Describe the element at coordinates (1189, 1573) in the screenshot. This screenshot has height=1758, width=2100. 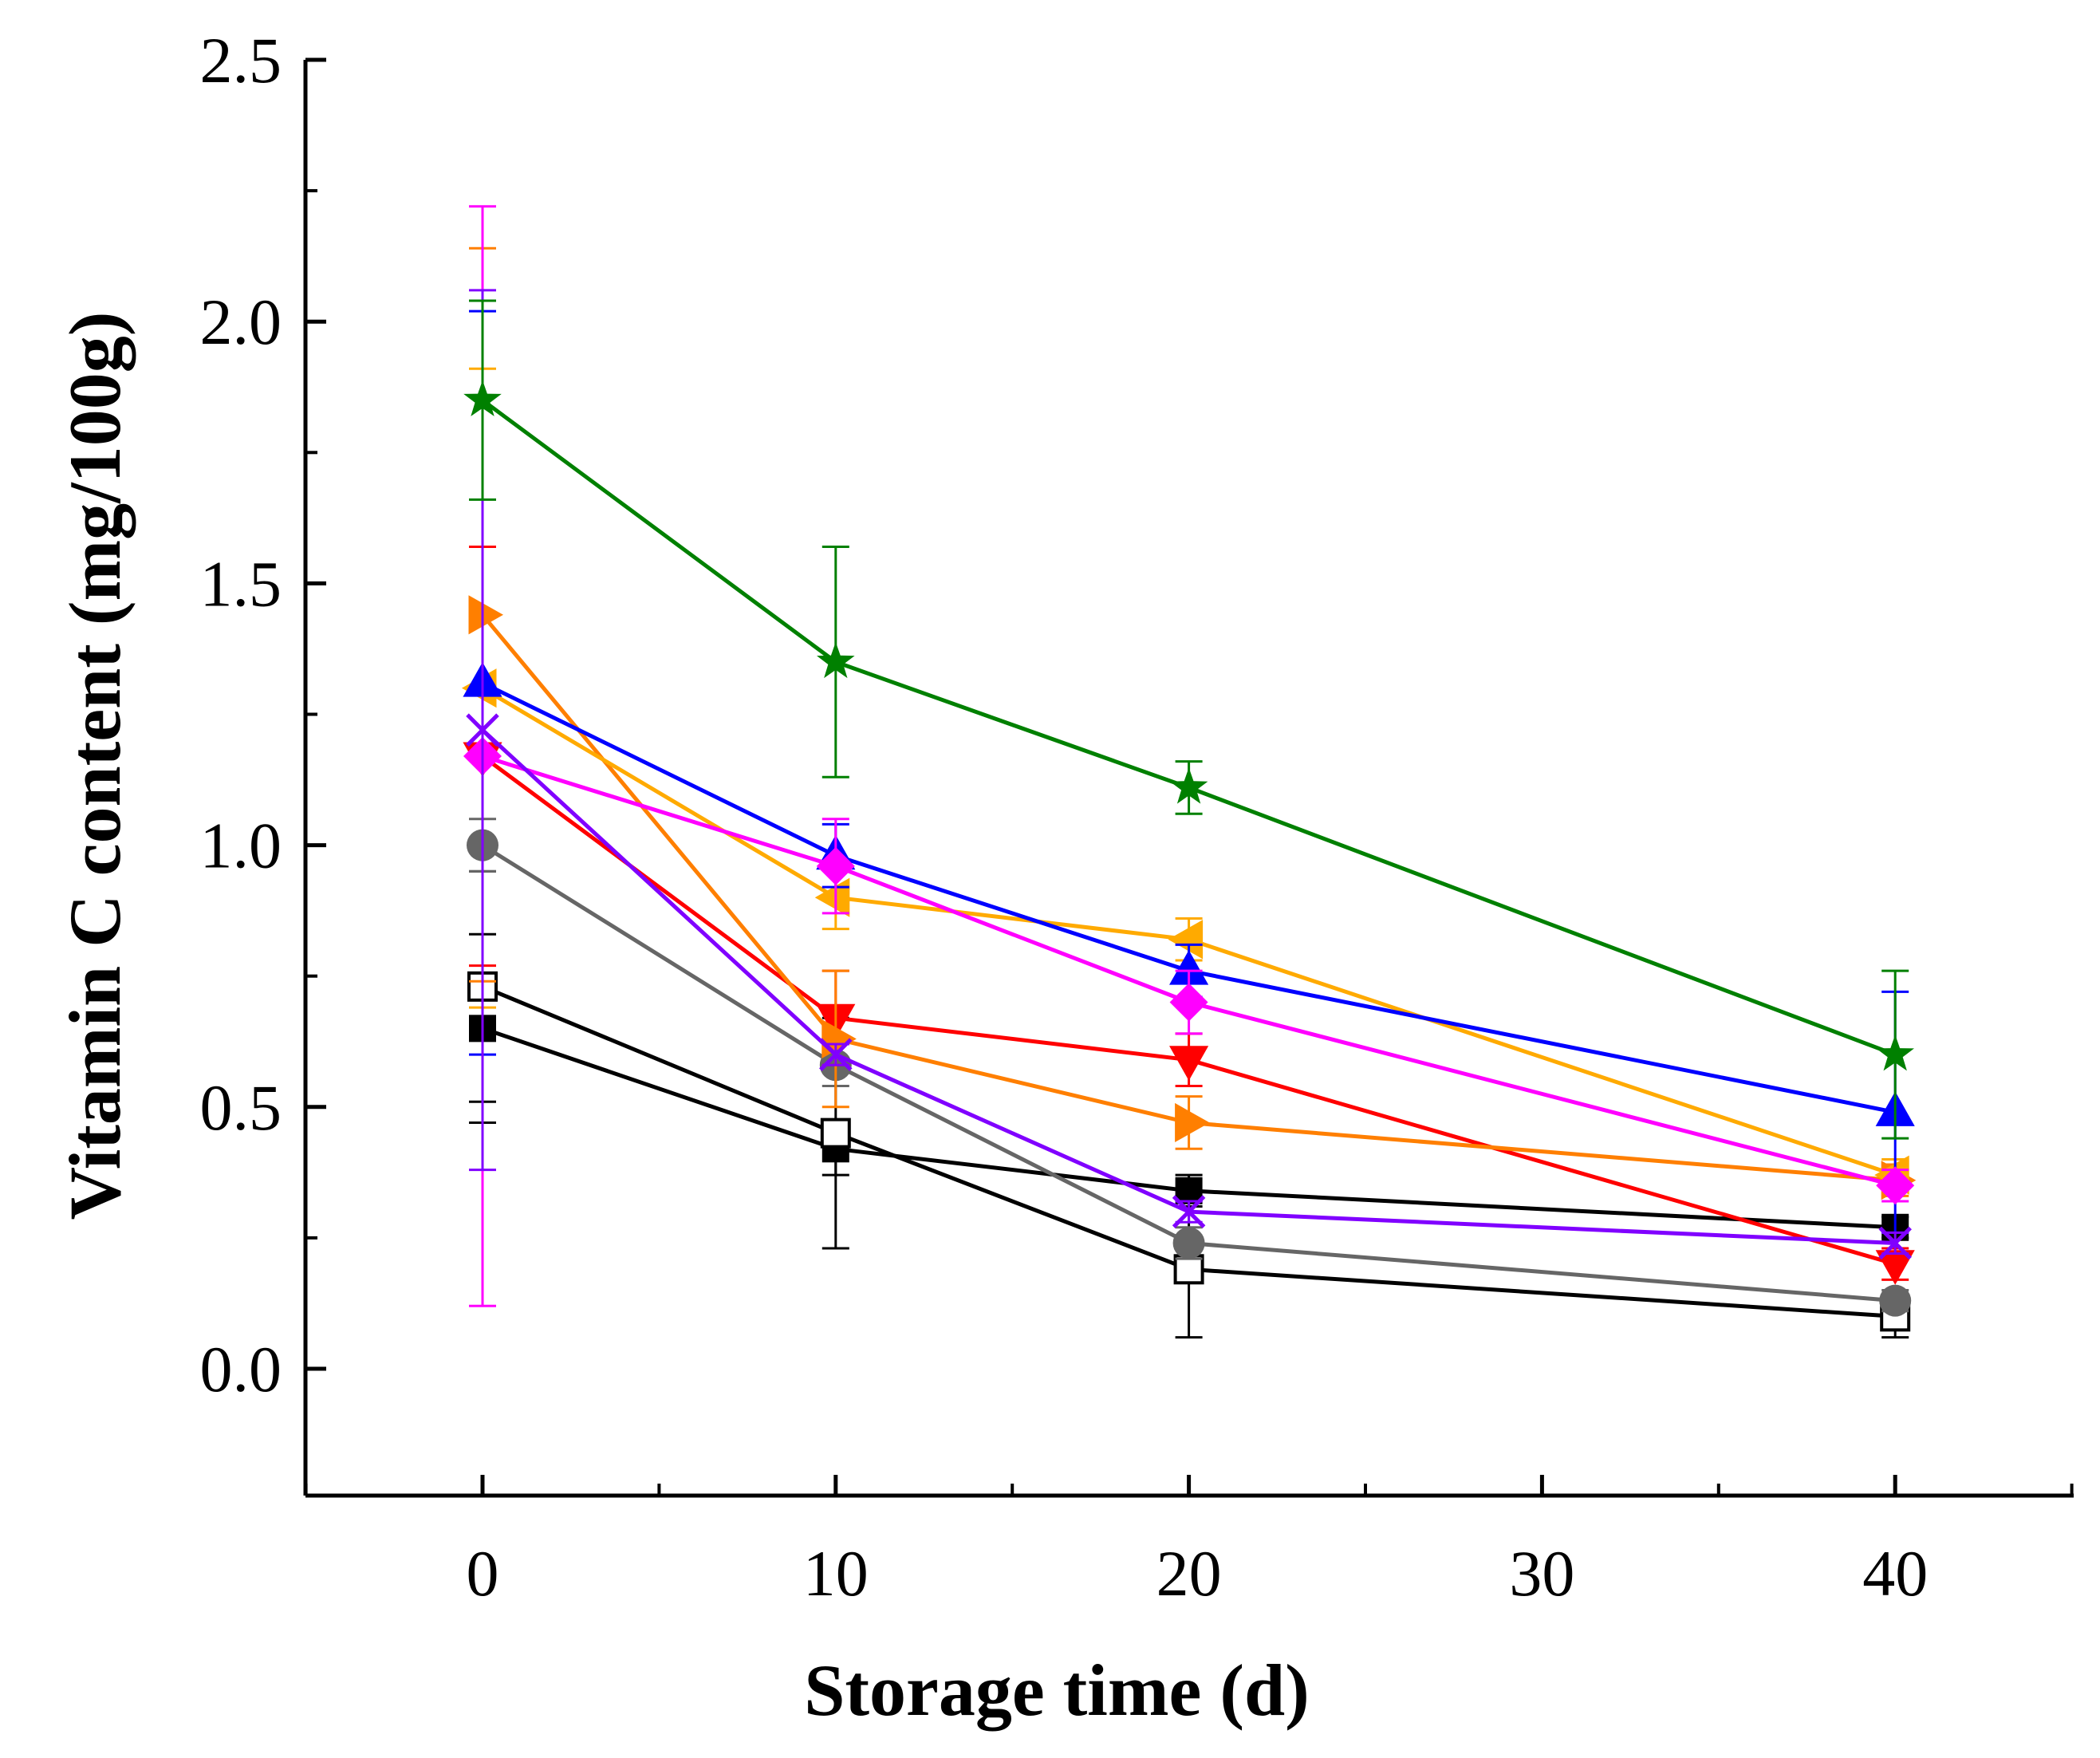
I see `x-tick-label: 20` at that location.